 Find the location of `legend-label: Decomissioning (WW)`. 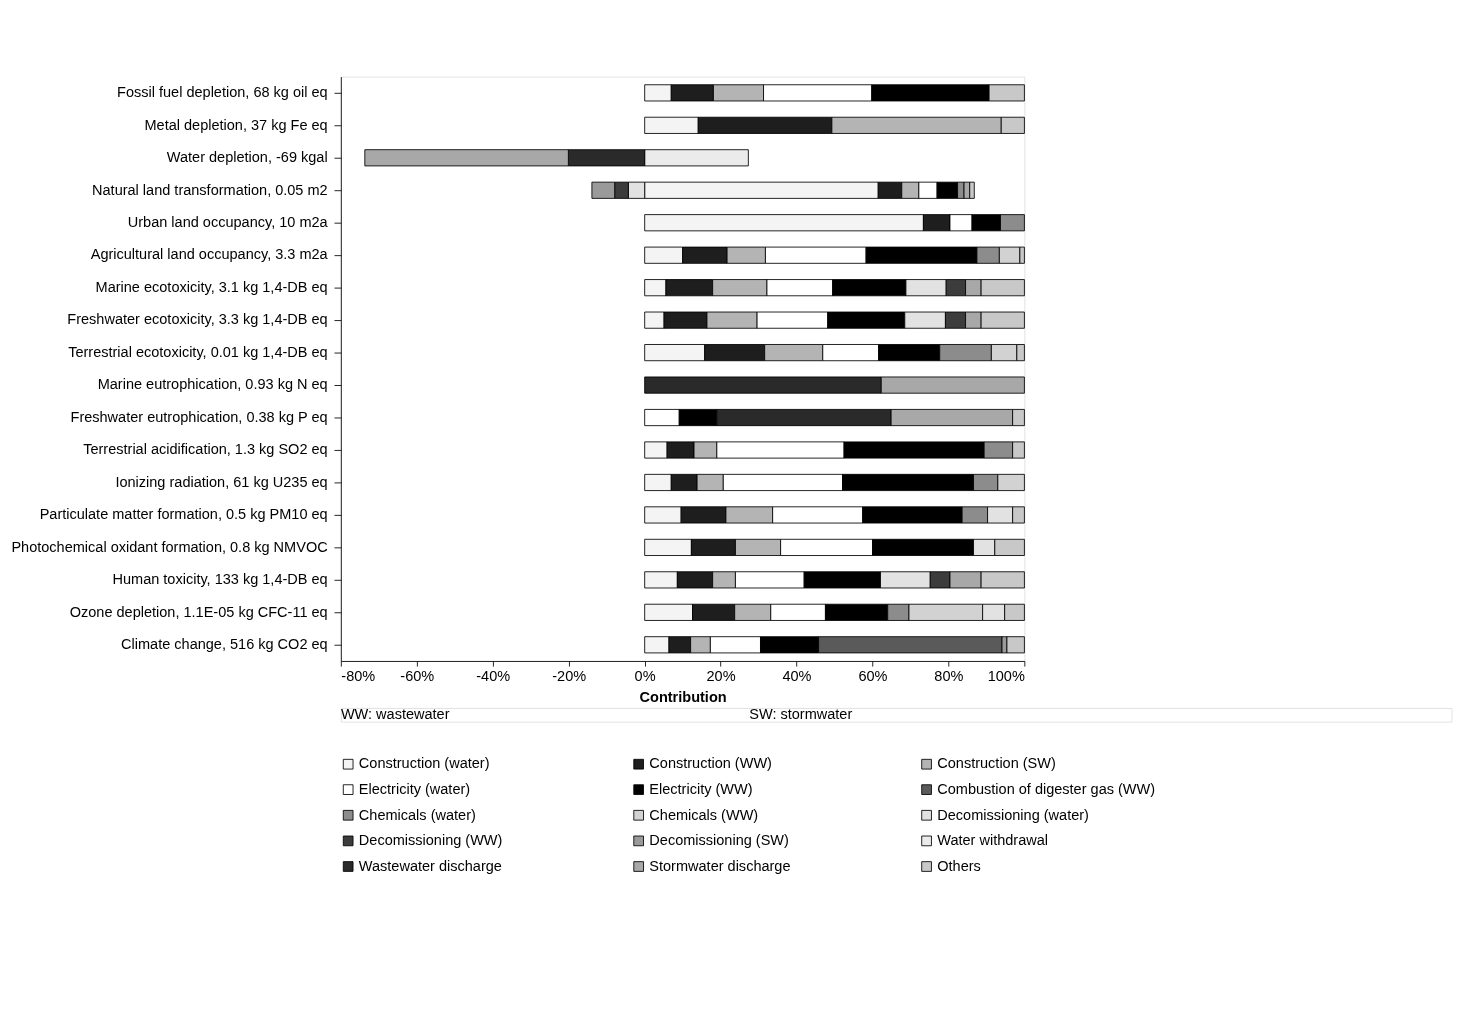

legend-label: Decomissioning (WW) is located at coordinates (430, 840).